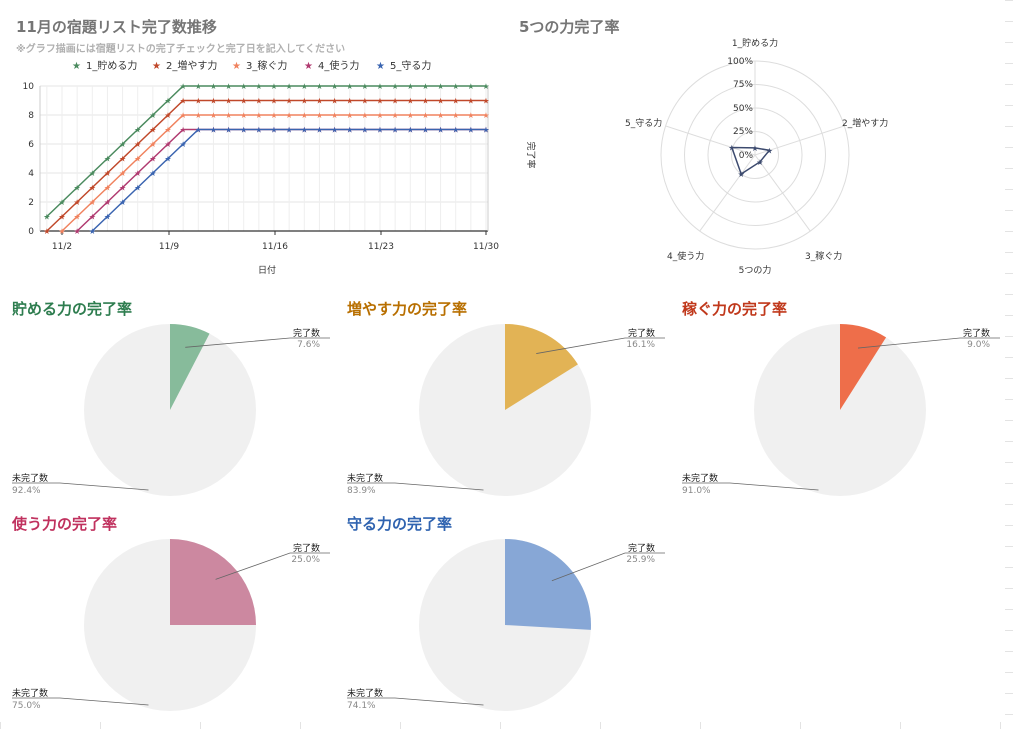 This screenshot has width=1013, height=740. Describe the element at coordinates (31, 116) in the screenshot. I see `svg-text: 8` at that location.